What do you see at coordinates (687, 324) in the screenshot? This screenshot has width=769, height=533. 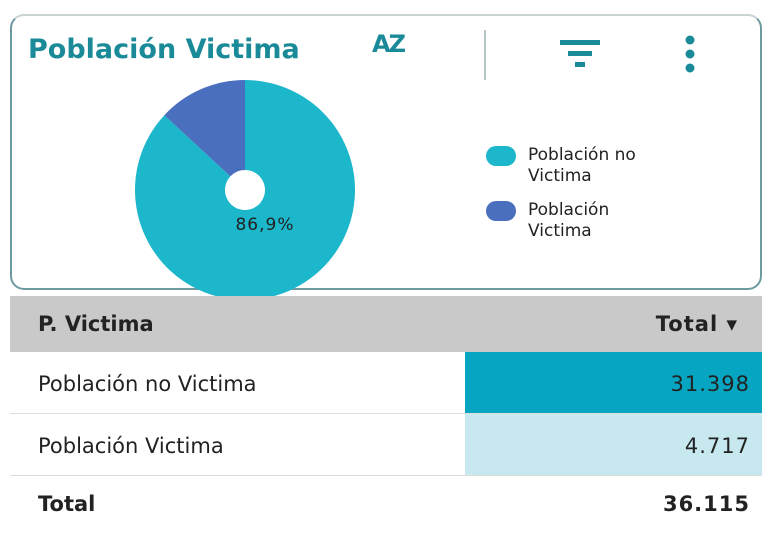 I see `column-title: Total` at bounding box center [687, 324].